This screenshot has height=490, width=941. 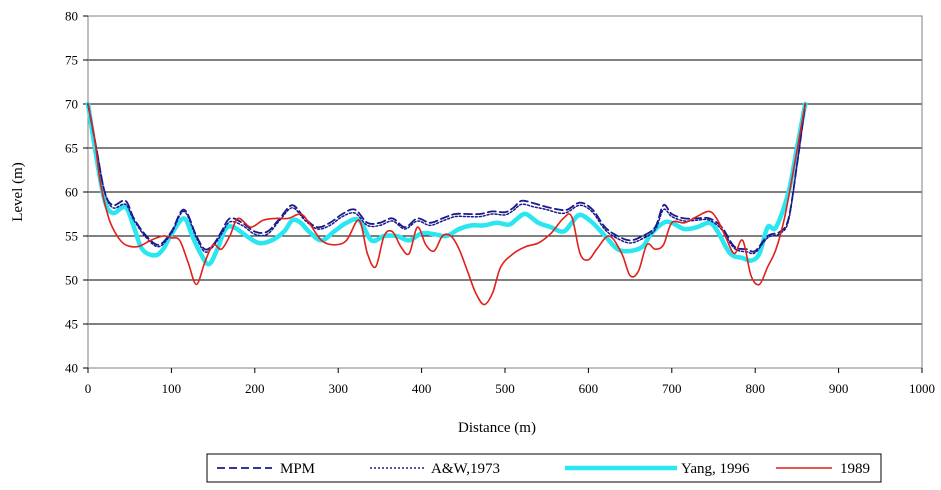 I want to click on x-tick-label: 400, so click(x=422, y=388).